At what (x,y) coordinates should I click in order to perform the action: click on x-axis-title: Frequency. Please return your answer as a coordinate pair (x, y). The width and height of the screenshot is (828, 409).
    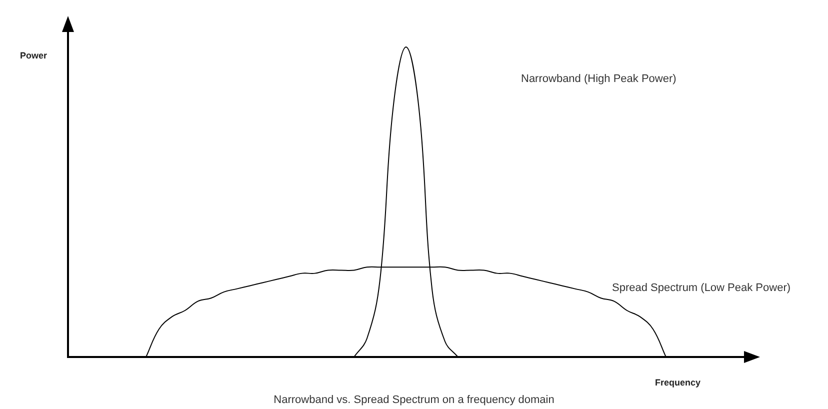
    Looking at the image, I should click on (678, 382).